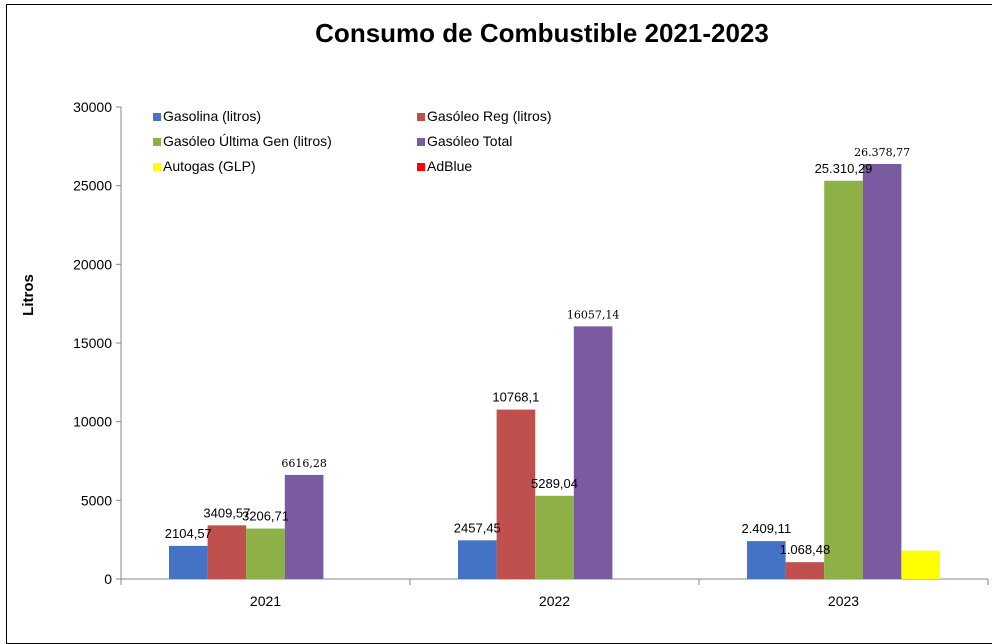 This screenshot has height=644, width=992. I want to click on y-tick-label: 30000, so click(92, 107).